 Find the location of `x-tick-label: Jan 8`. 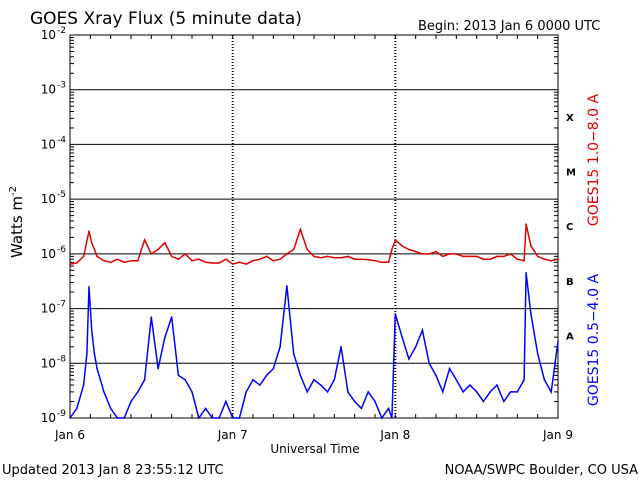

x-tick-label: Jan 8 is located at coordinates (394, 435).